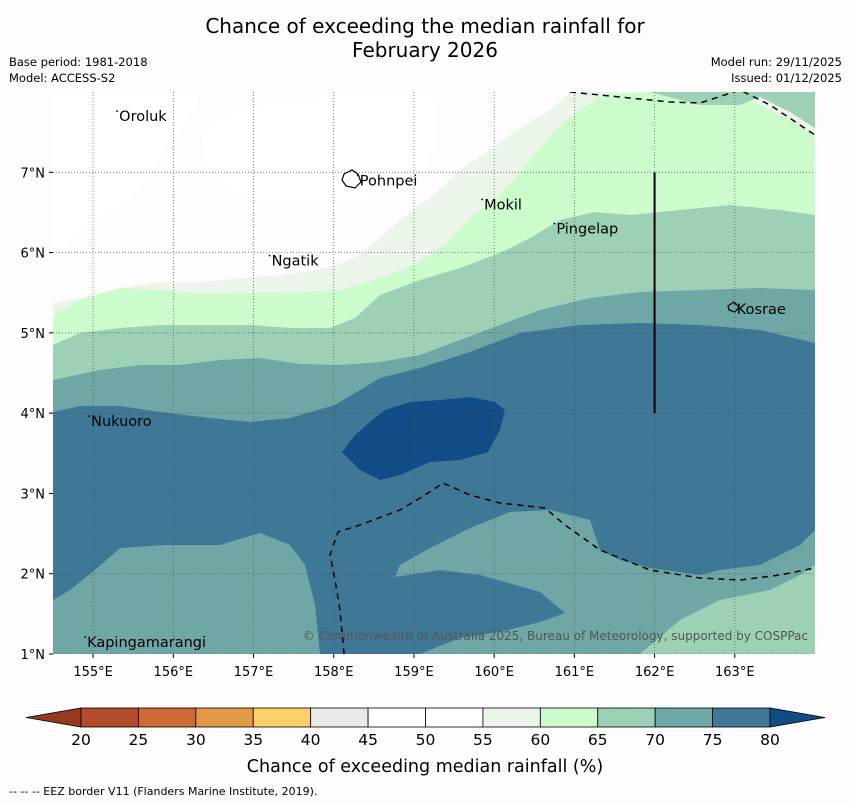 Image resolution: width=850 pixels, height=804 pixels. I want to click on lat-tick-label: 1°N, so click(33, 655).